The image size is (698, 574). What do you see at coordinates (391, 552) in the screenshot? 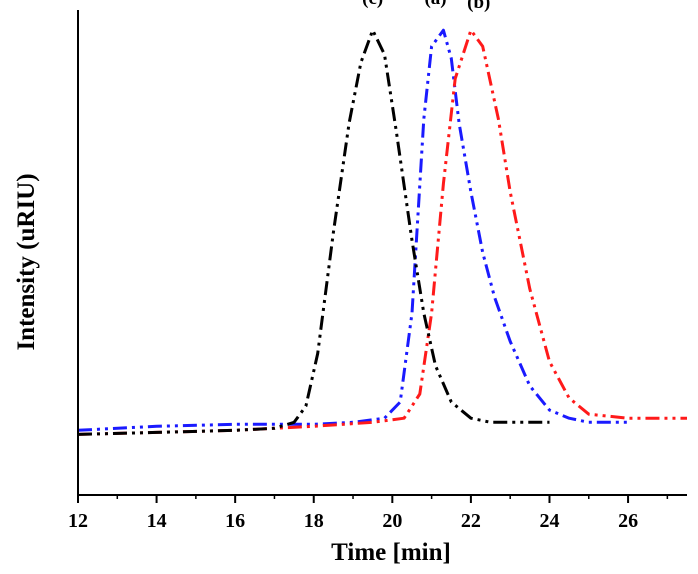
I see `x-axis-title: Time [min]` at bounding box center [391, 552].